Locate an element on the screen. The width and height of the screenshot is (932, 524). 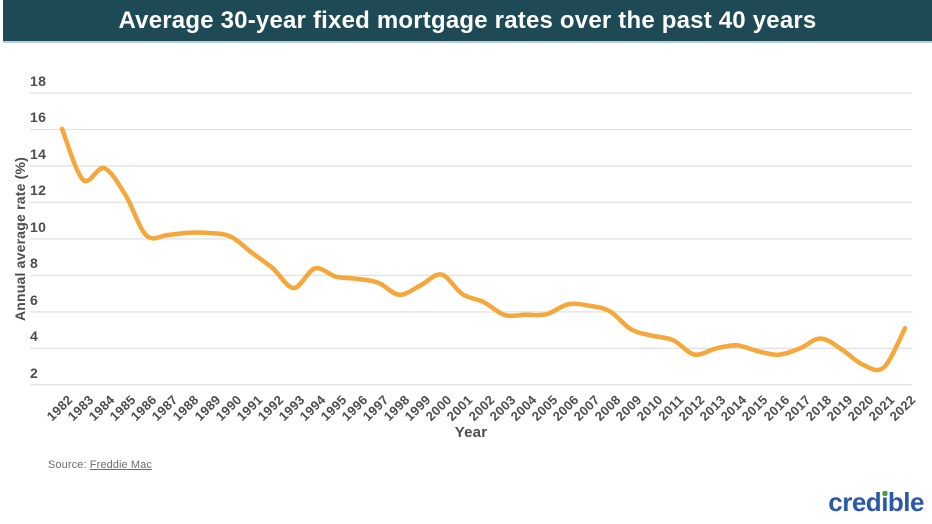
freddie-mac-link: Freddie Mac is located at coordinates (120, 465).